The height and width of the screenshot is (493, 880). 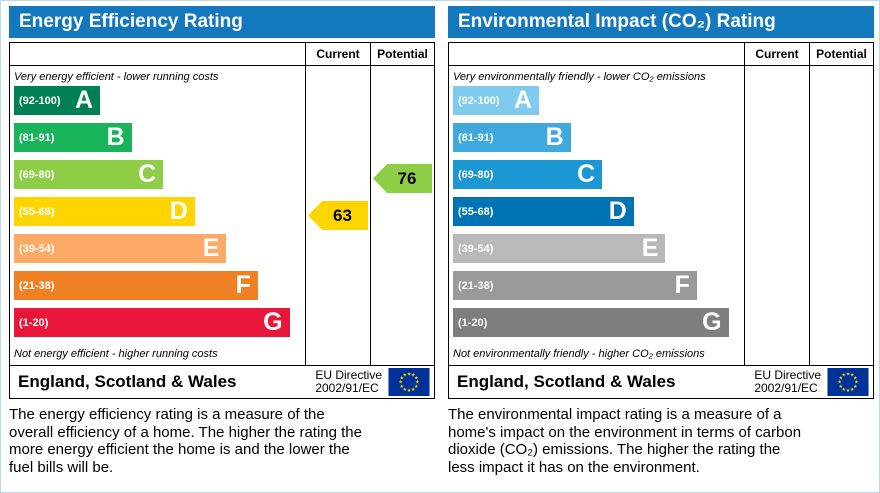 What do you see at coordinates (848, 382) in the screenshot?
I see `eu-flag-icon: ★ ★ ★★ ★★ ★★ ★★ ★★` at bounding box center [848, 382].